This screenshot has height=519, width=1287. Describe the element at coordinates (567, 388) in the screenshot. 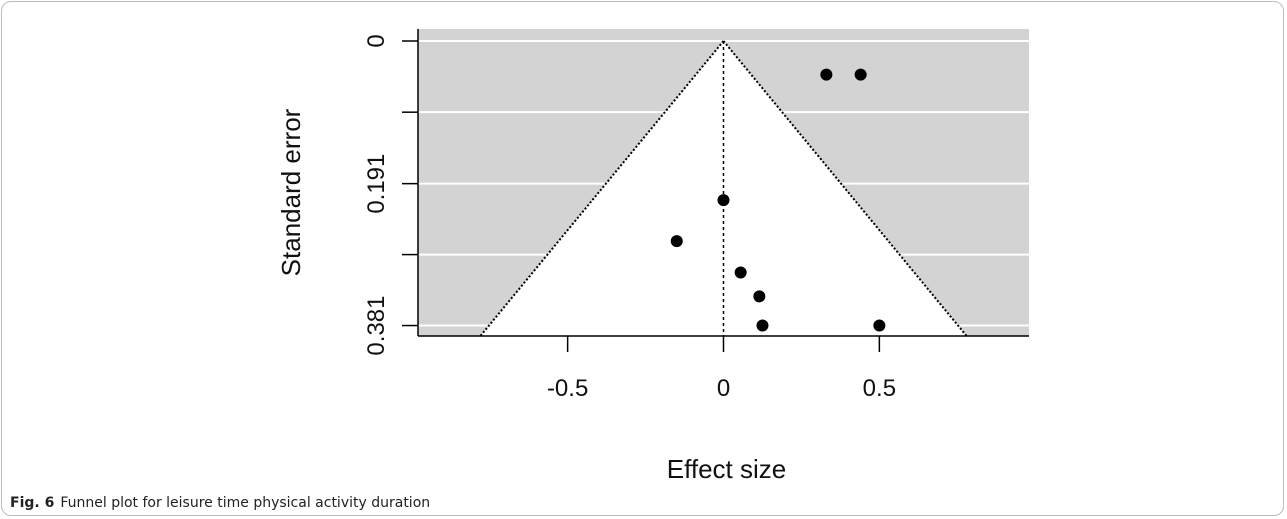

I see `x-tick-label: -0.5` at that location.